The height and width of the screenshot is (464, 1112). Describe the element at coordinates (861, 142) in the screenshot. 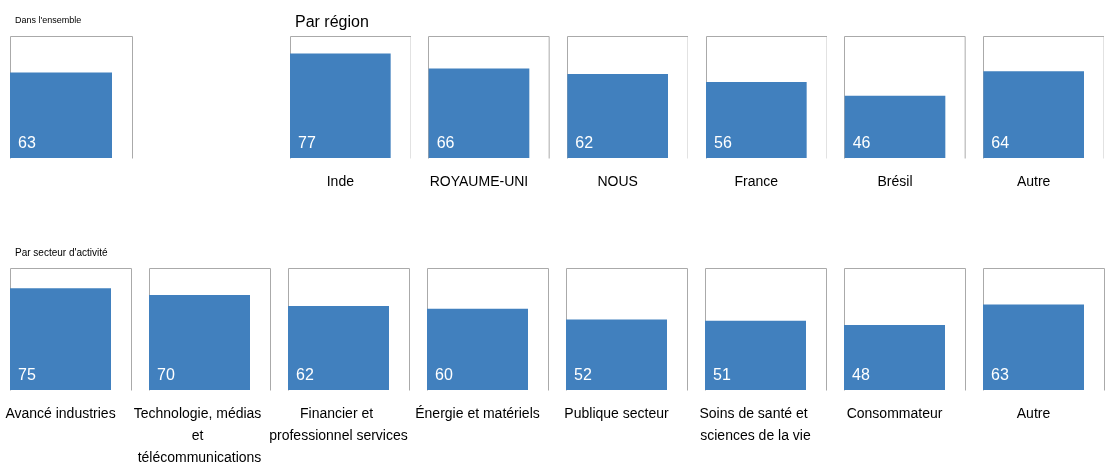

I see `data-label: 46` at that location.